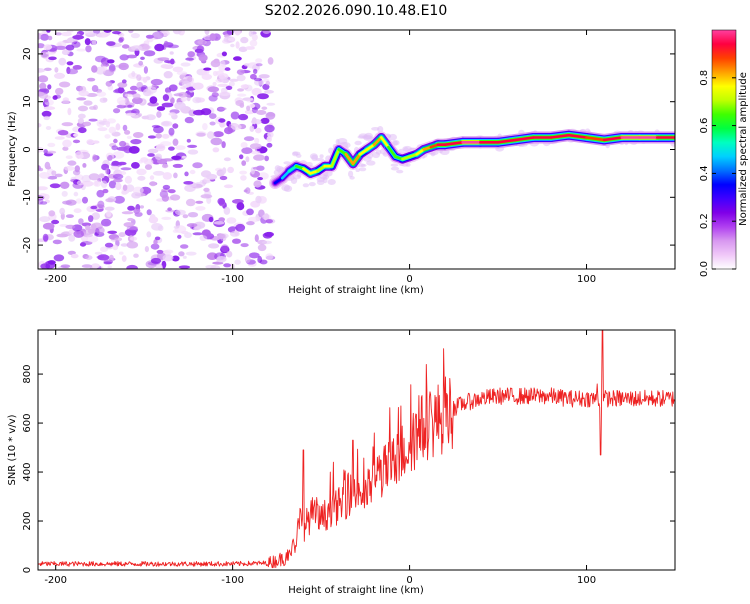 The width and height of the screenshot is (750, 604). Describe the element at coordinates (472, 159) in the screenshot. I see `heatmap-ridge` at that location.